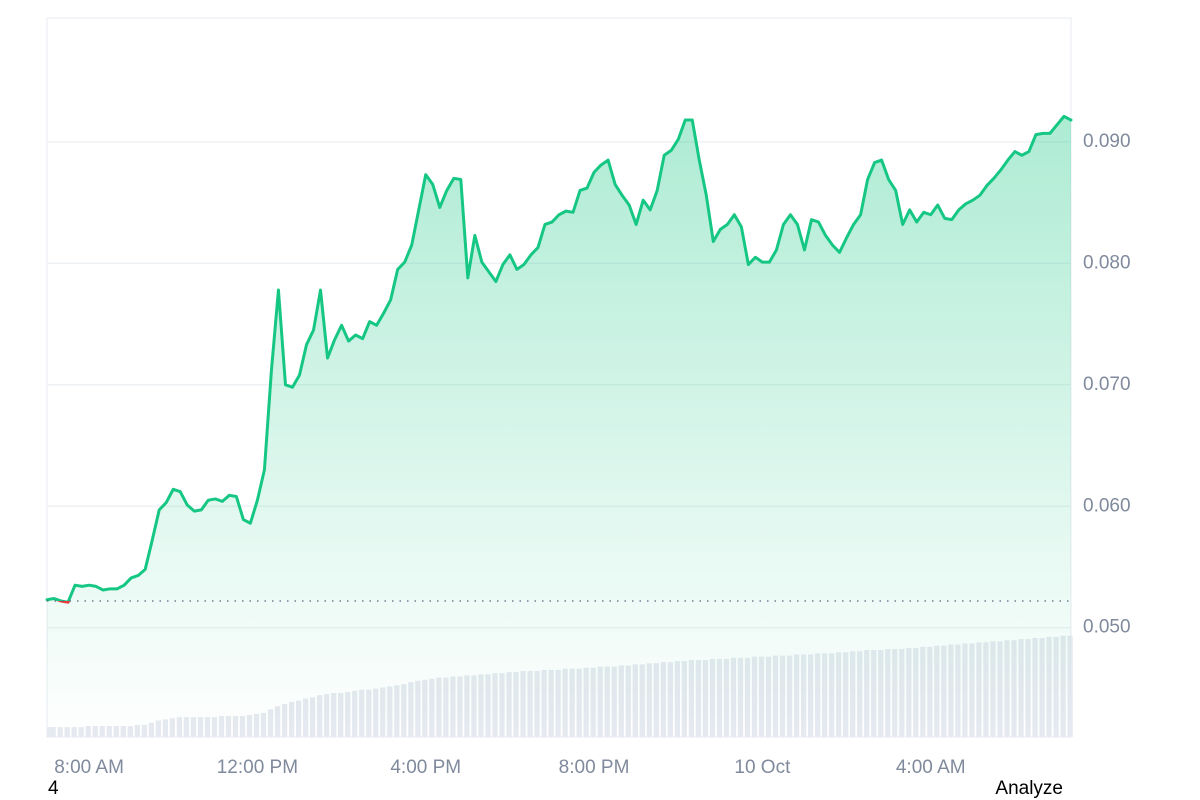 The image size is (1200, 800). What do you see at coordinates (1107, 141) in the screenshot?
I see `y-tick-label: 0.090` at bounding box center [1107, 141].